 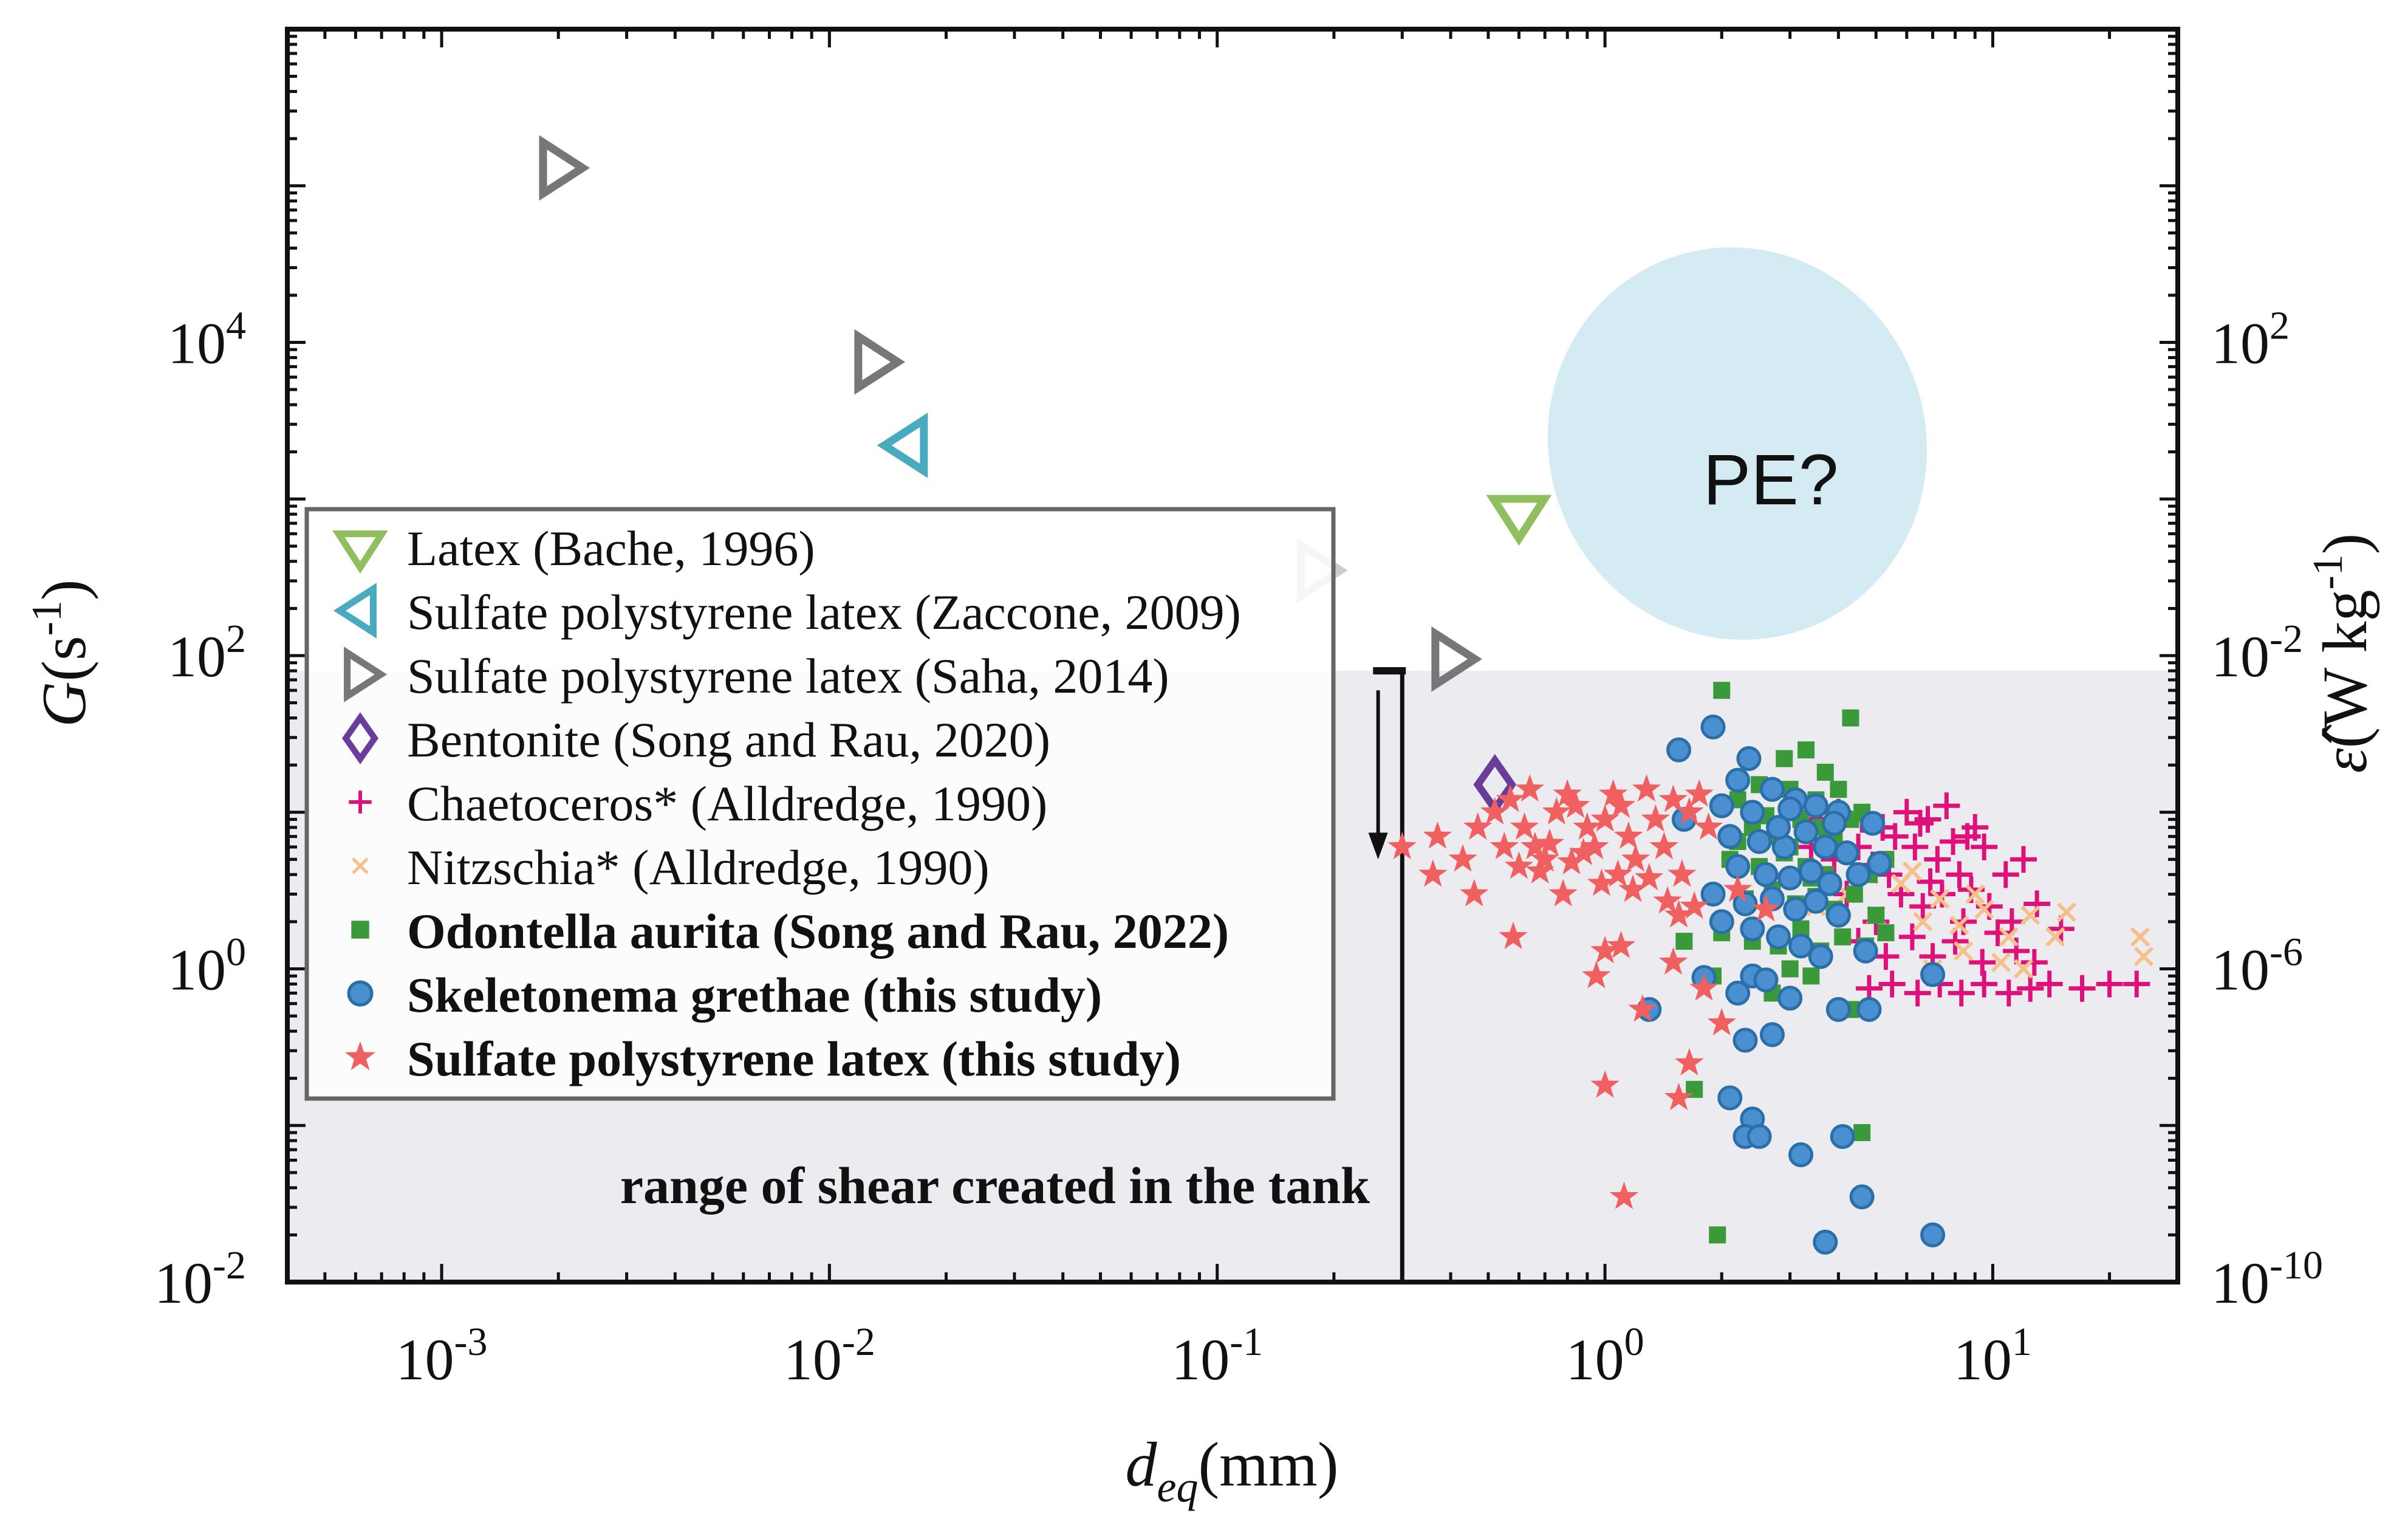 I want to click on x-axis-unit: (mm), so click(x=1268, y=1465).